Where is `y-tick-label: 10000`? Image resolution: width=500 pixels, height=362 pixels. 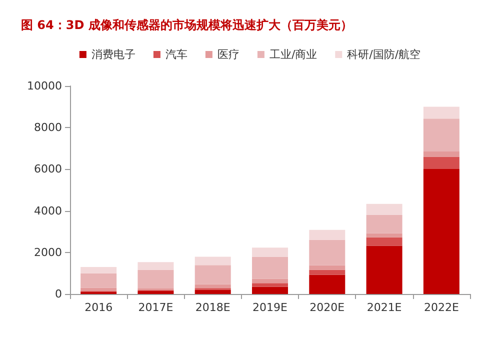 y-tick-label: 10000 is located at coordinates (44, 86).